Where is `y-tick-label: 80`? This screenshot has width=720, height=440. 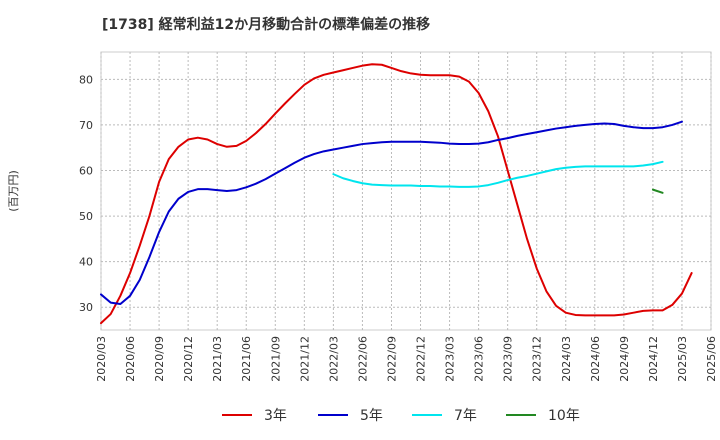
y-tick-label: 80 is located at coordinates (86, 79).